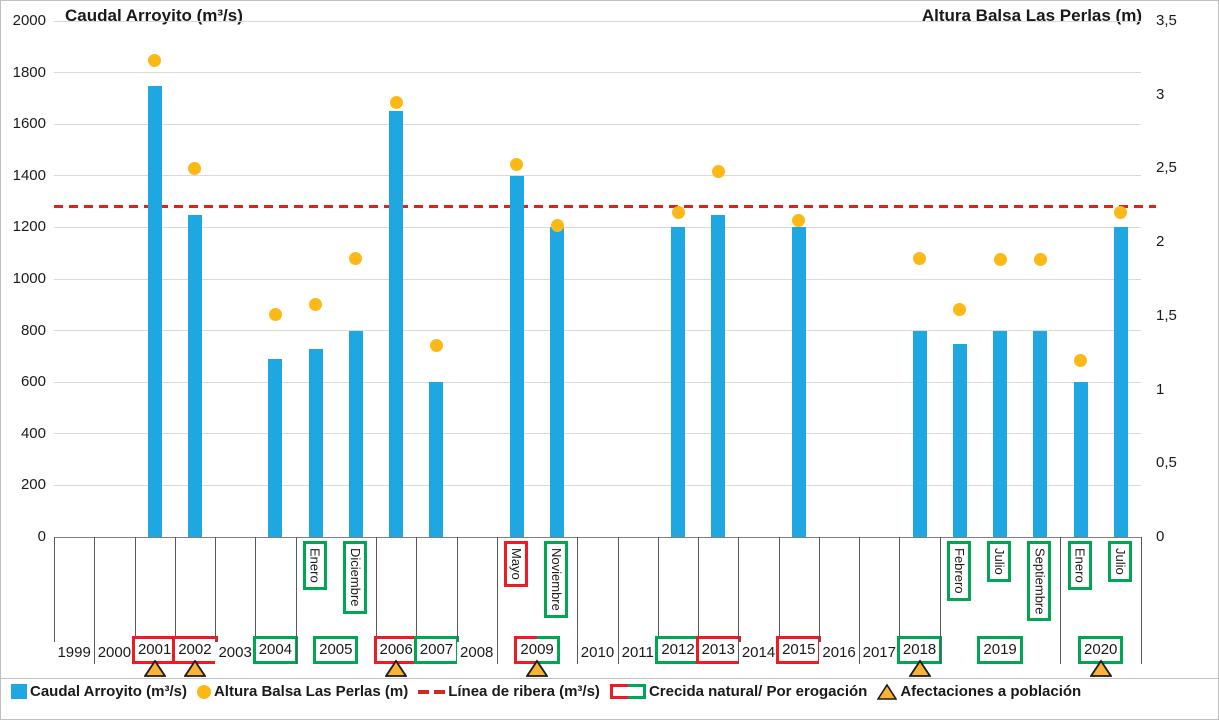  Describe the element at coordinates (275, 447) in the screenshot. I see `bar-2004` at that location.